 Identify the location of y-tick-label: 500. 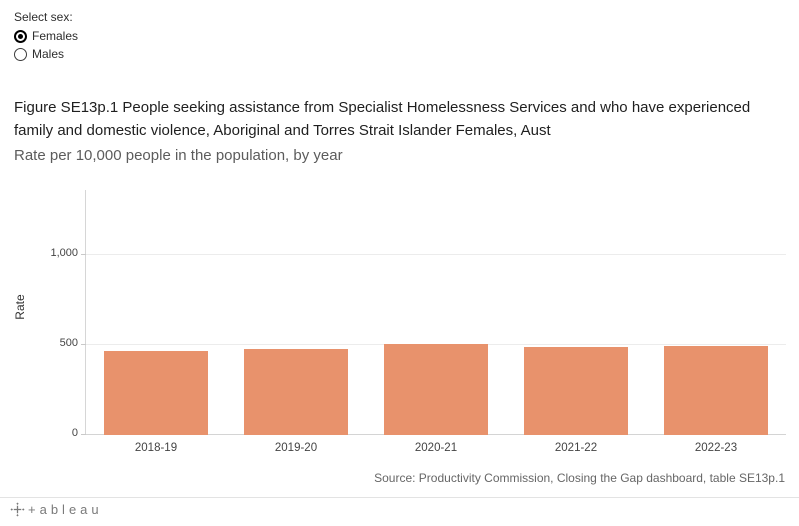
(68, 343).